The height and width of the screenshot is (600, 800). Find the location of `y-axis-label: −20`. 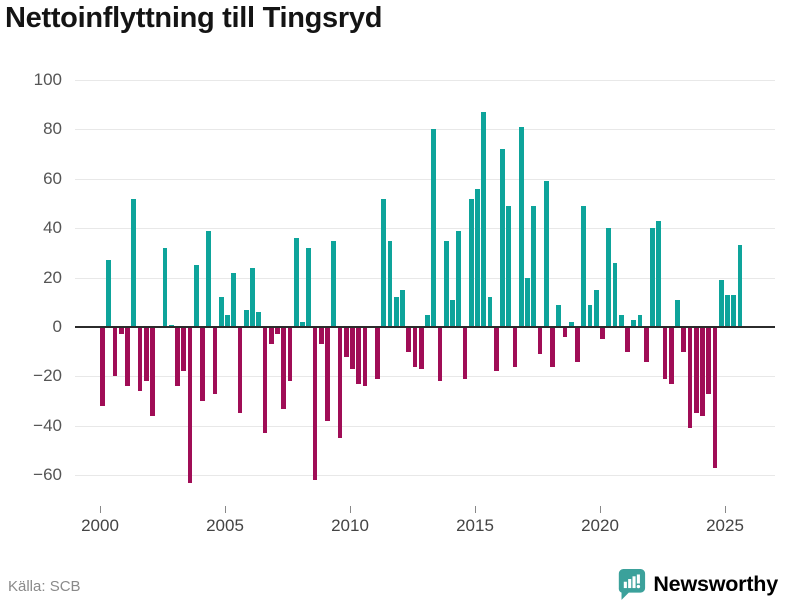

y-axis-label: −20 is located at coordinates (47, 376).